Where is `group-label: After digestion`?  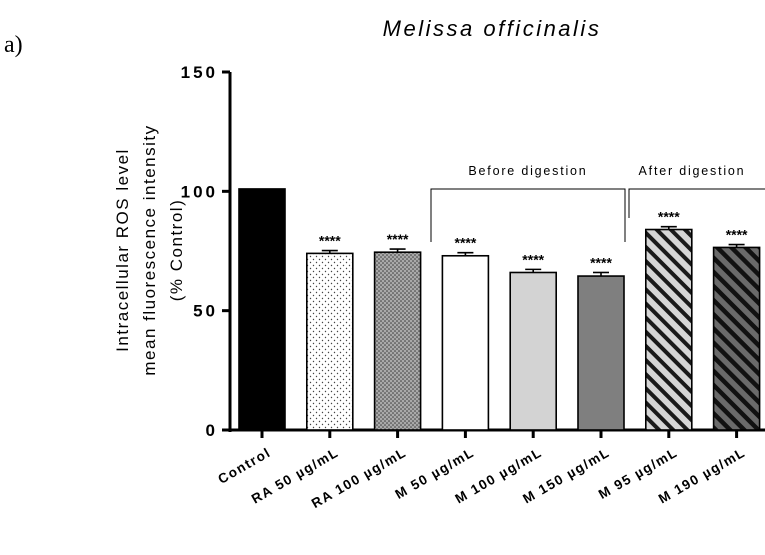
group-label: After digestion is located at coordinates (692, 171).